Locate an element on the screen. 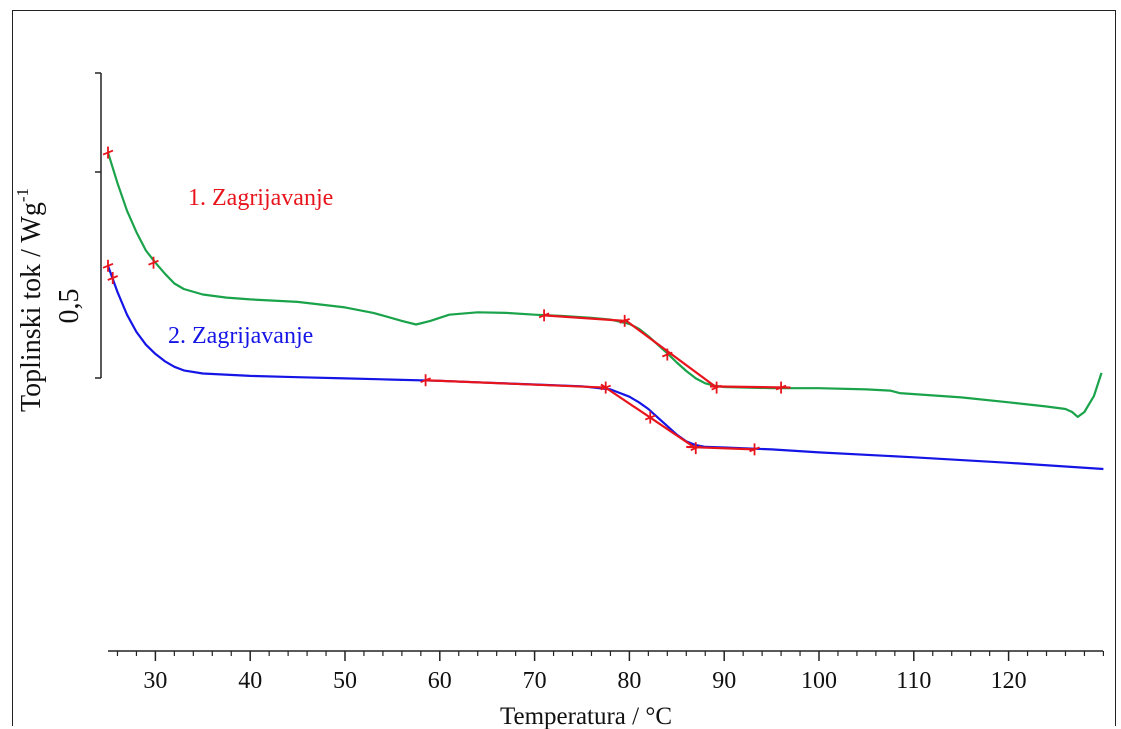 Image resolution: width=1121 pixels, height=729 pixels. x-tick-label-40: 40 is located at coordinates (250, 681).